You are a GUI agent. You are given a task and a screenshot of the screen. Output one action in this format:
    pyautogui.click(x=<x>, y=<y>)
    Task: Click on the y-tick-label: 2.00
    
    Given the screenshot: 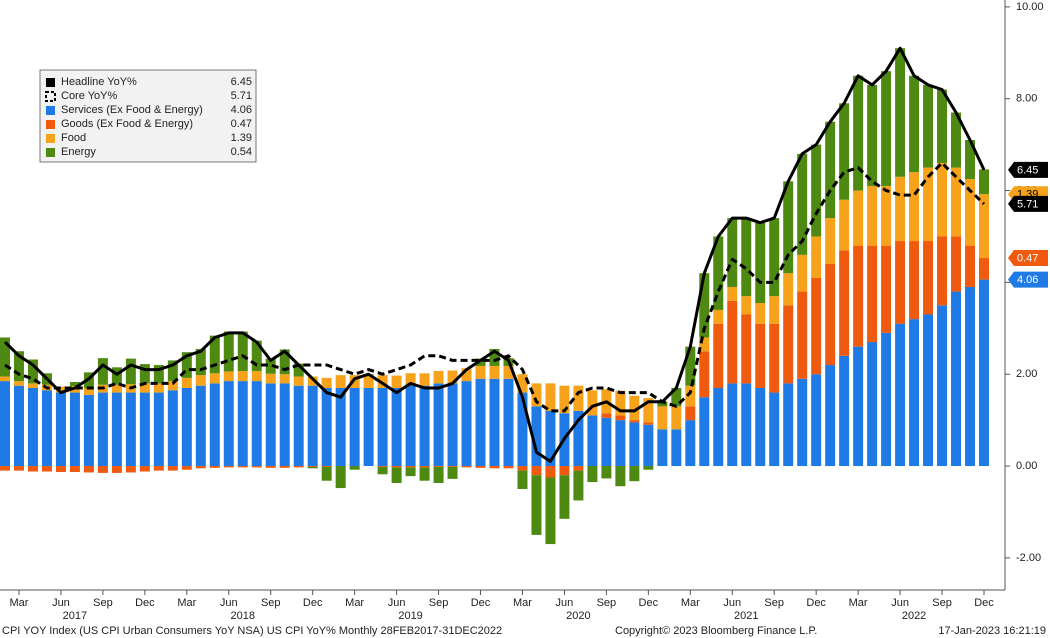 What is the action you would take?
    pyautogui.click(x=1026, y=374)
    